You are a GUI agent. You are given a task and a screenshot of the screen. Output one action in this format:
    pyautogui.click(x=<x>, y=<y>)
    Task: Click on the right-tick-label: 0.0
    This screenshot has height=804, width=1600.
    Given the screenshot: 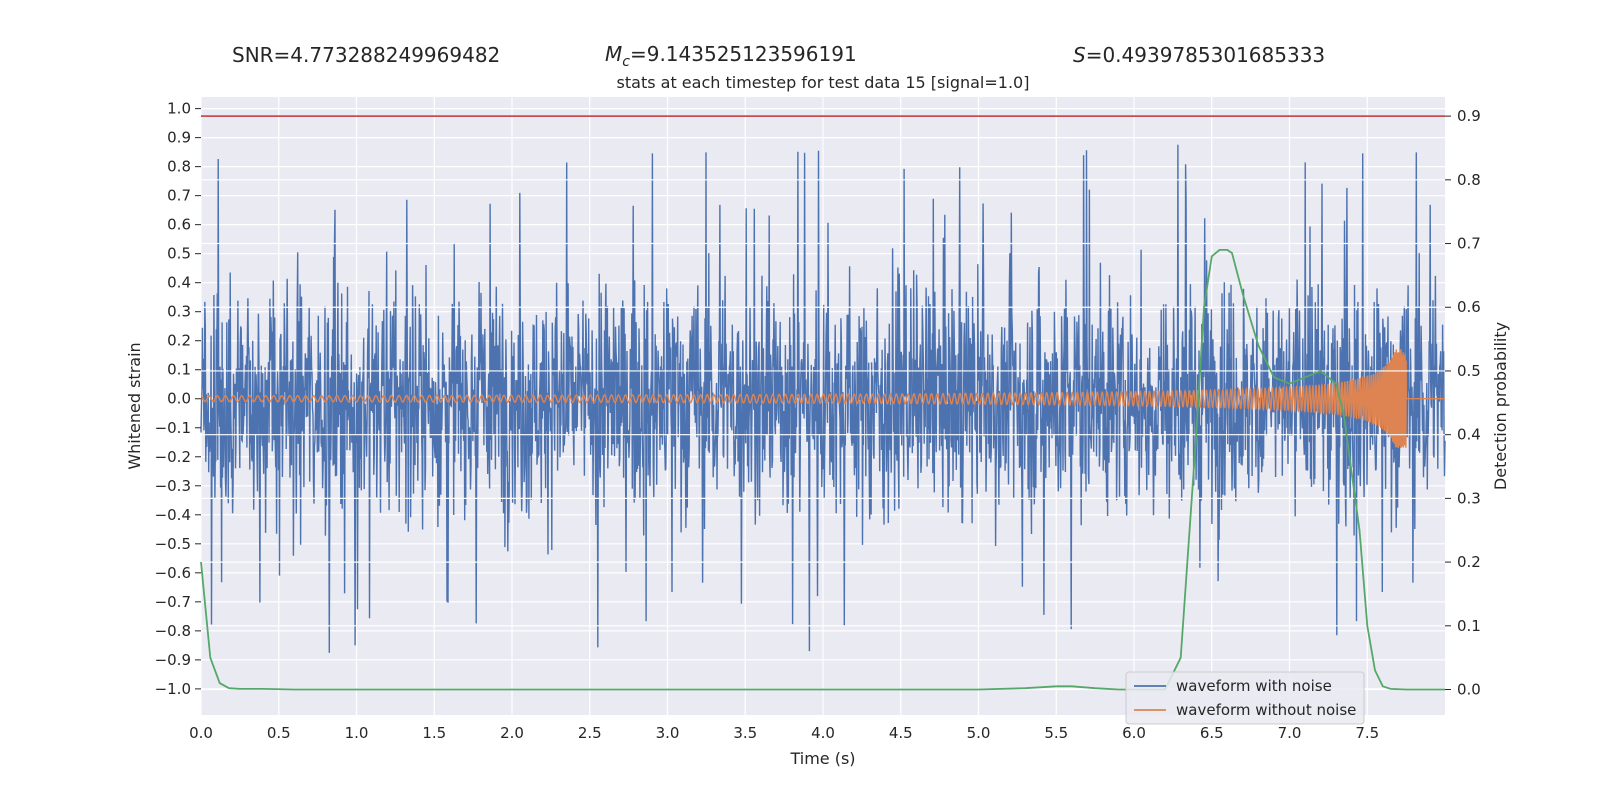 What is the action you would take?
    pyautogui.click(x=1469, y=690)
    